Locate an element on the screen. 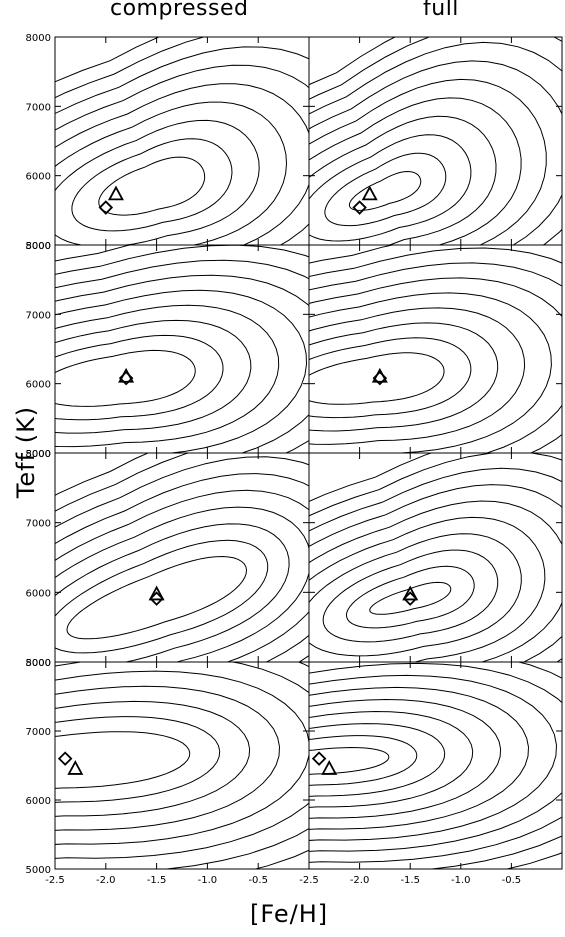 Image resolution: width=565 pixels, height=937 pixels. panel-frame-1-compressed is located at coordinates (182, 141).